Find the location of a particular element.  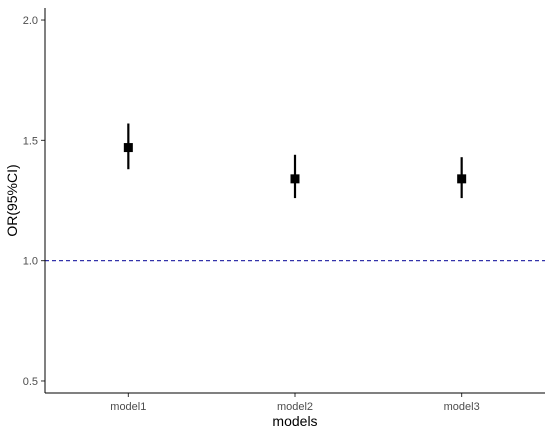

chart-marks is located at coordinates (295, 161).